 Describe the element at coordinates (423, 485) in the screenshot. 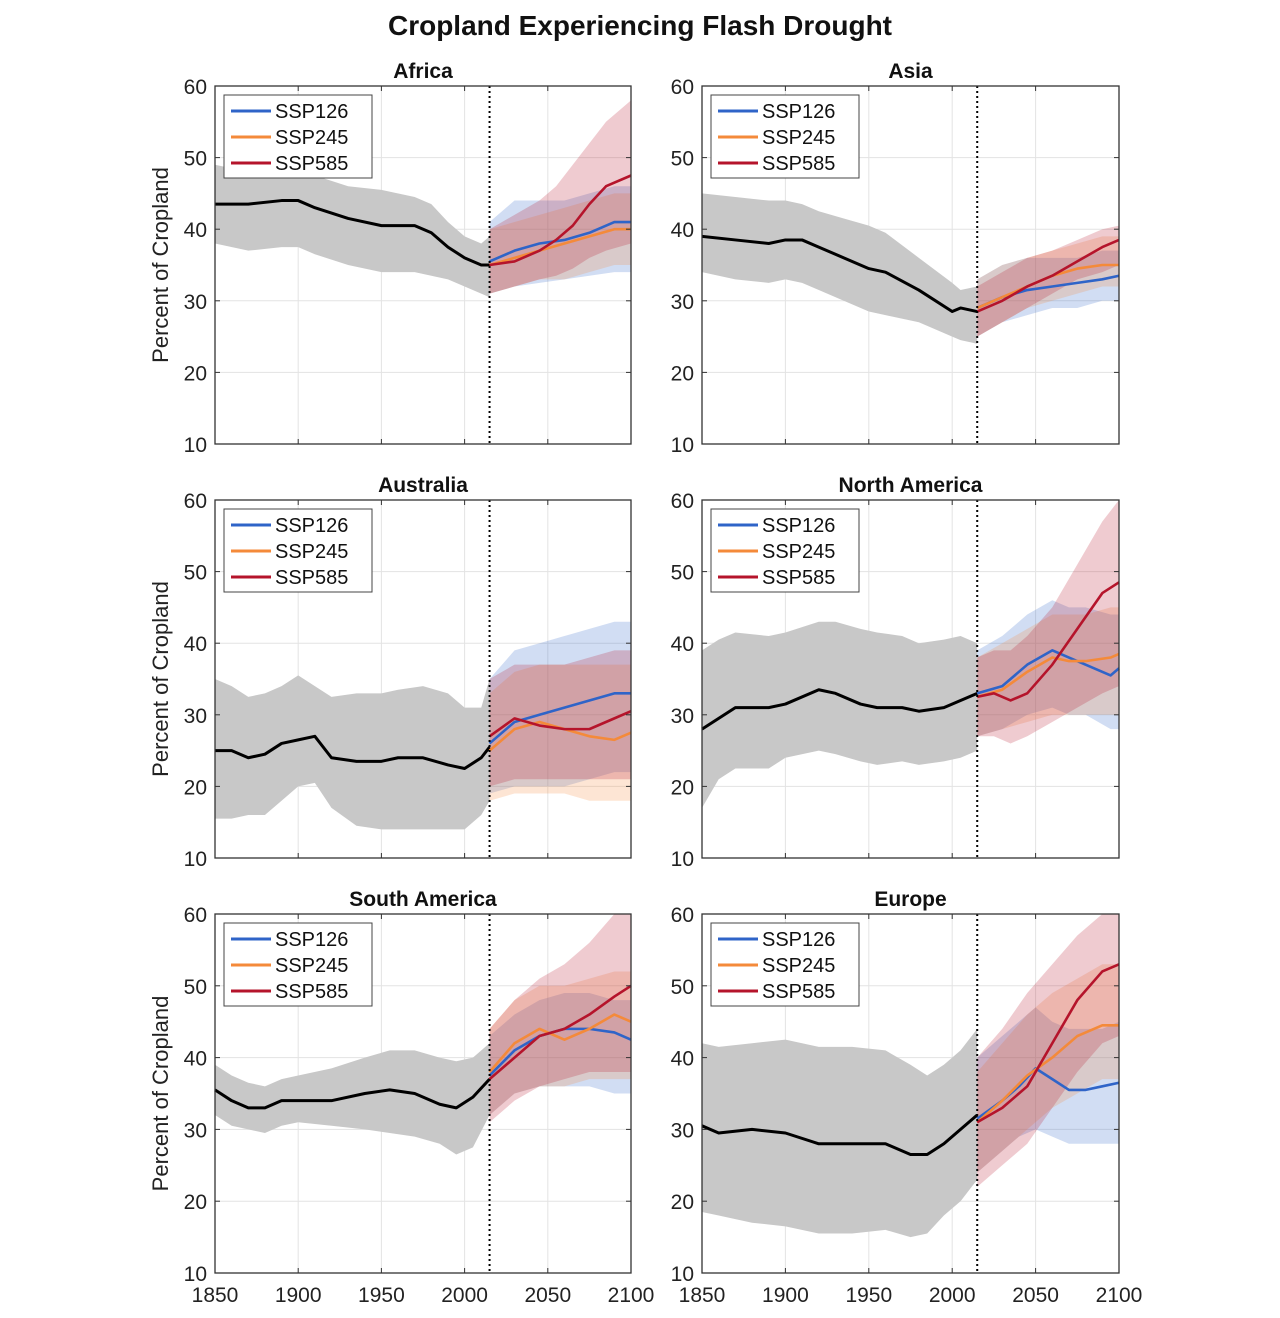

I see `panel-title: Australia` at that location.